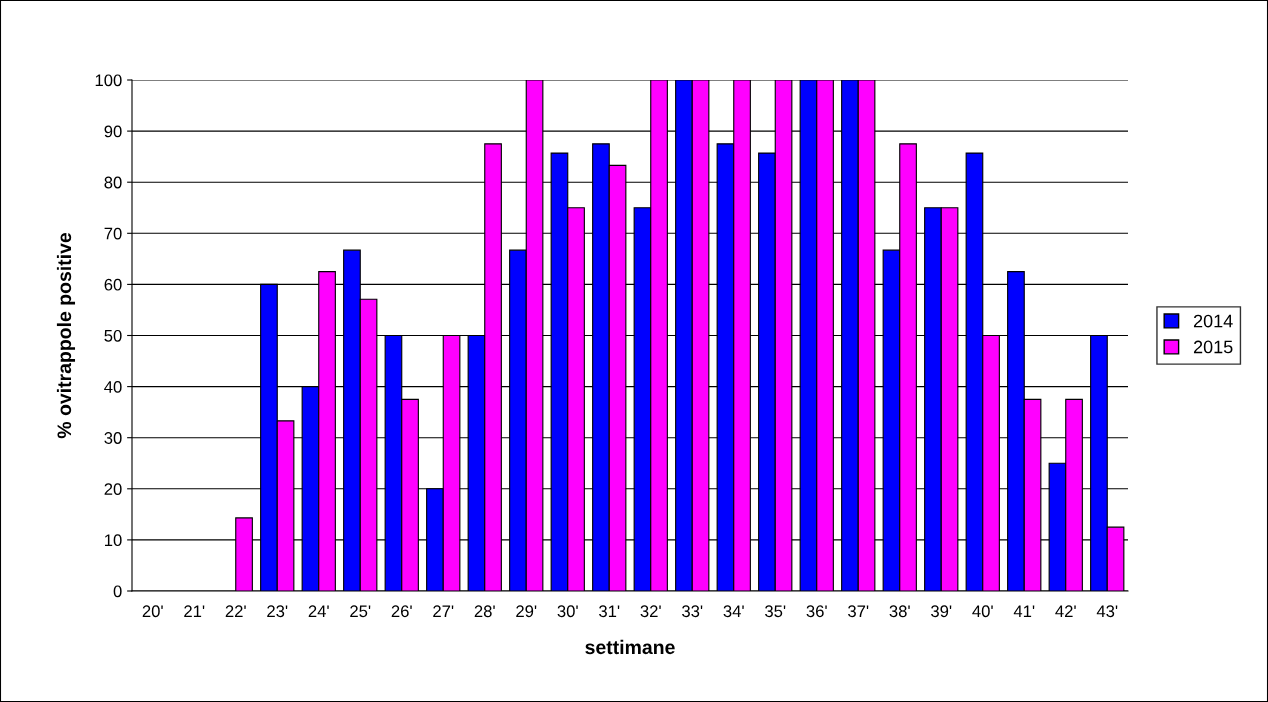  What do you see at coordinates (401, 611) in the screenshot?
I see `x-tick-label: 26'` at bounding box center [401, 611].